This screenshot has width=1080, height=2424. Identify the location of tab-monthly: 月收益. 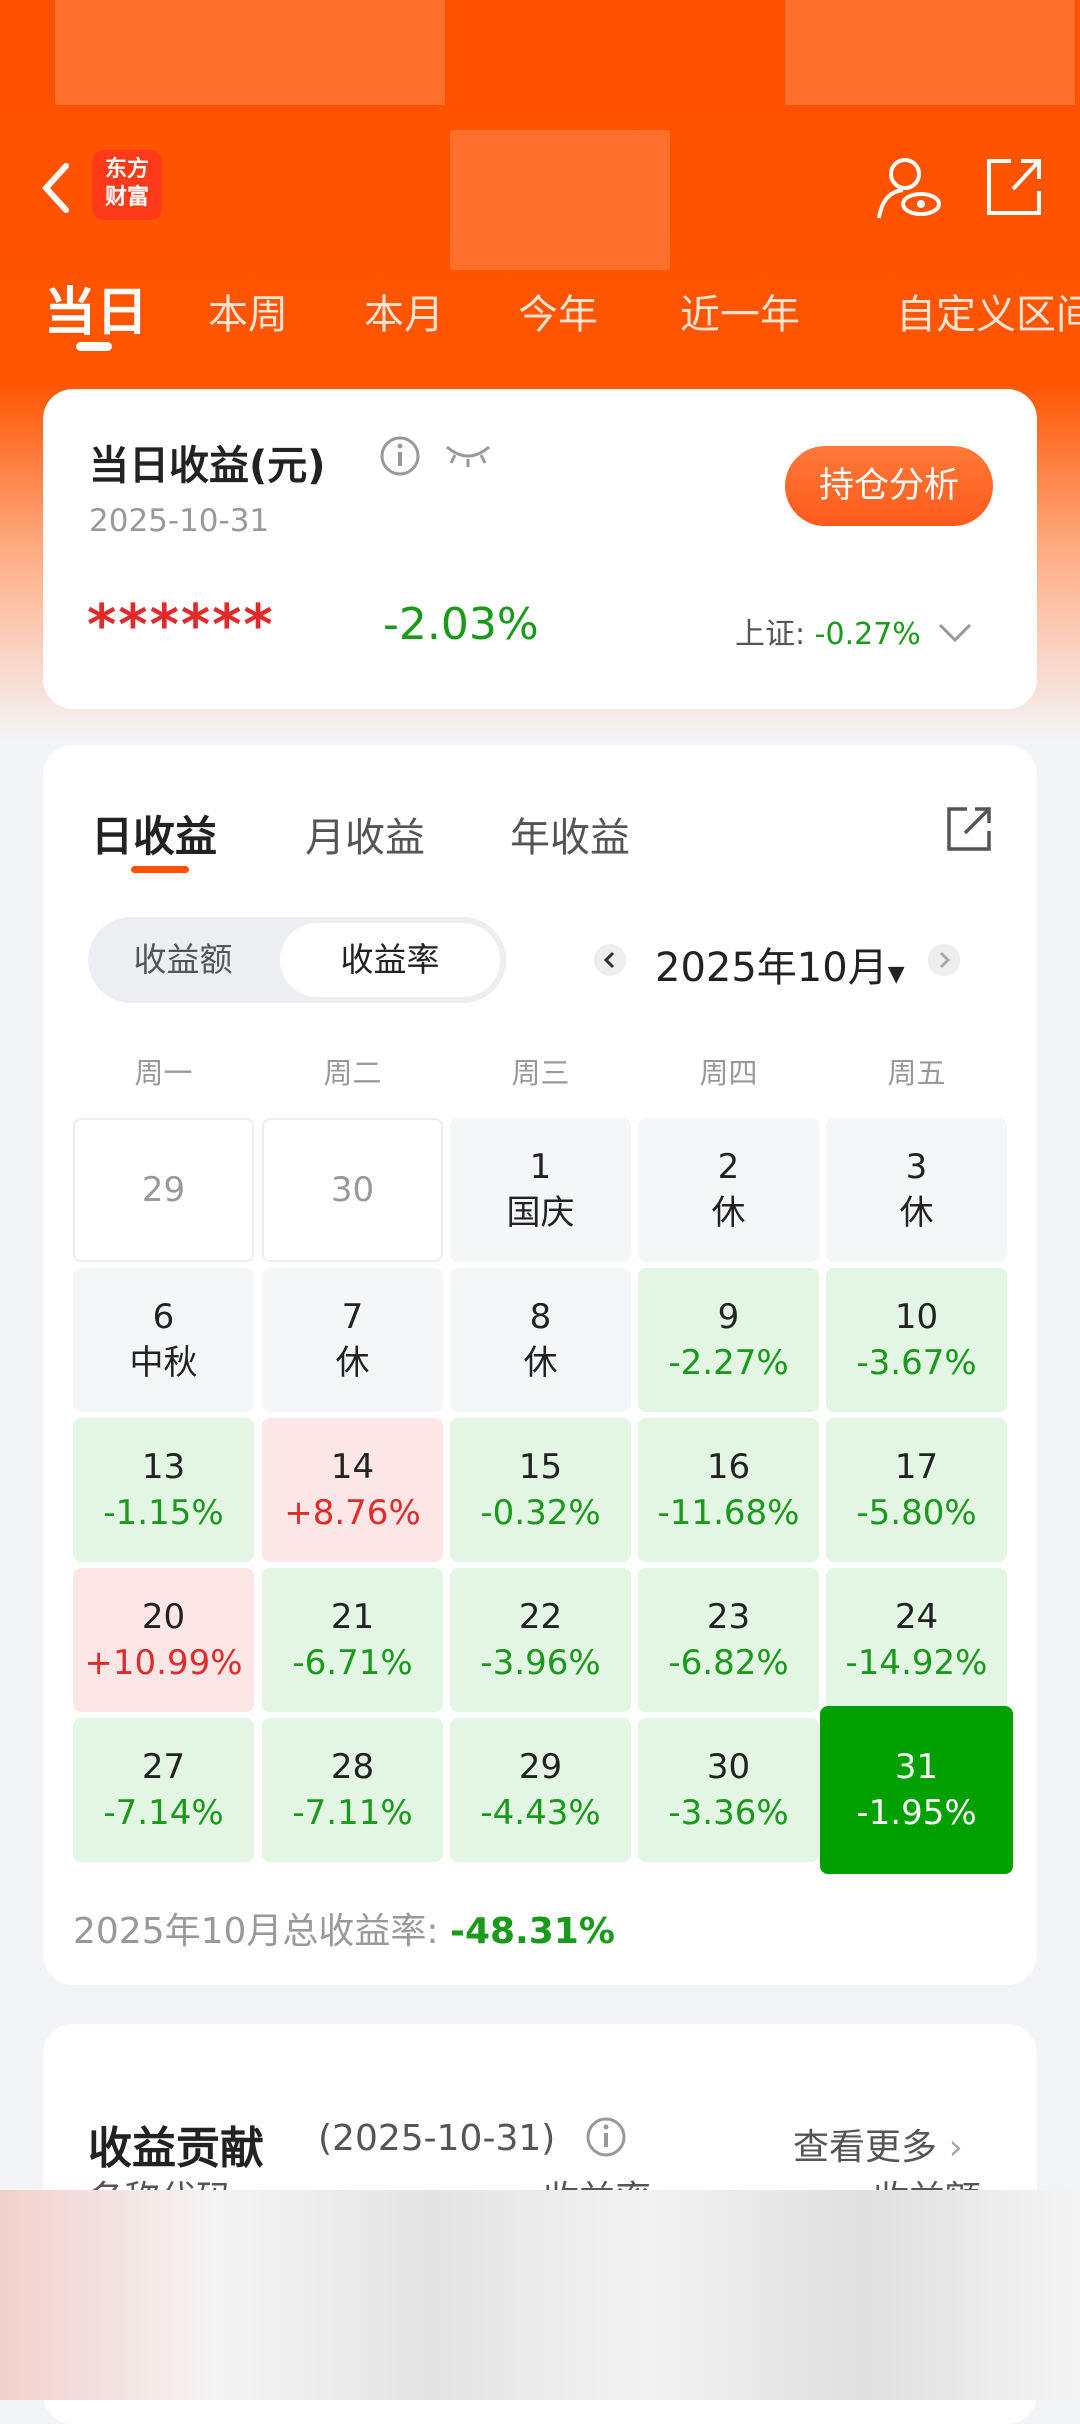
(365, 838).